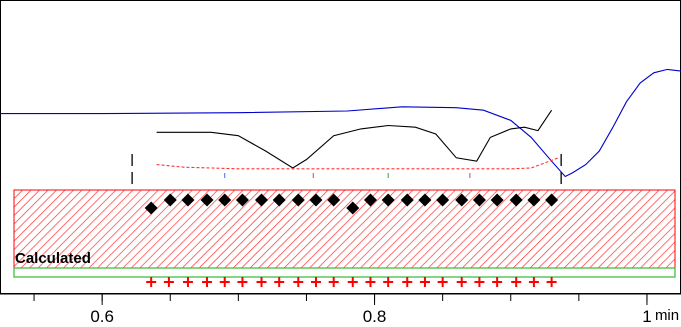 This screenshot has height=327, width=681. Describe the element at coordinates (375, 316) in the screenshot. I see `x-tick-label: 0.8` at that location.